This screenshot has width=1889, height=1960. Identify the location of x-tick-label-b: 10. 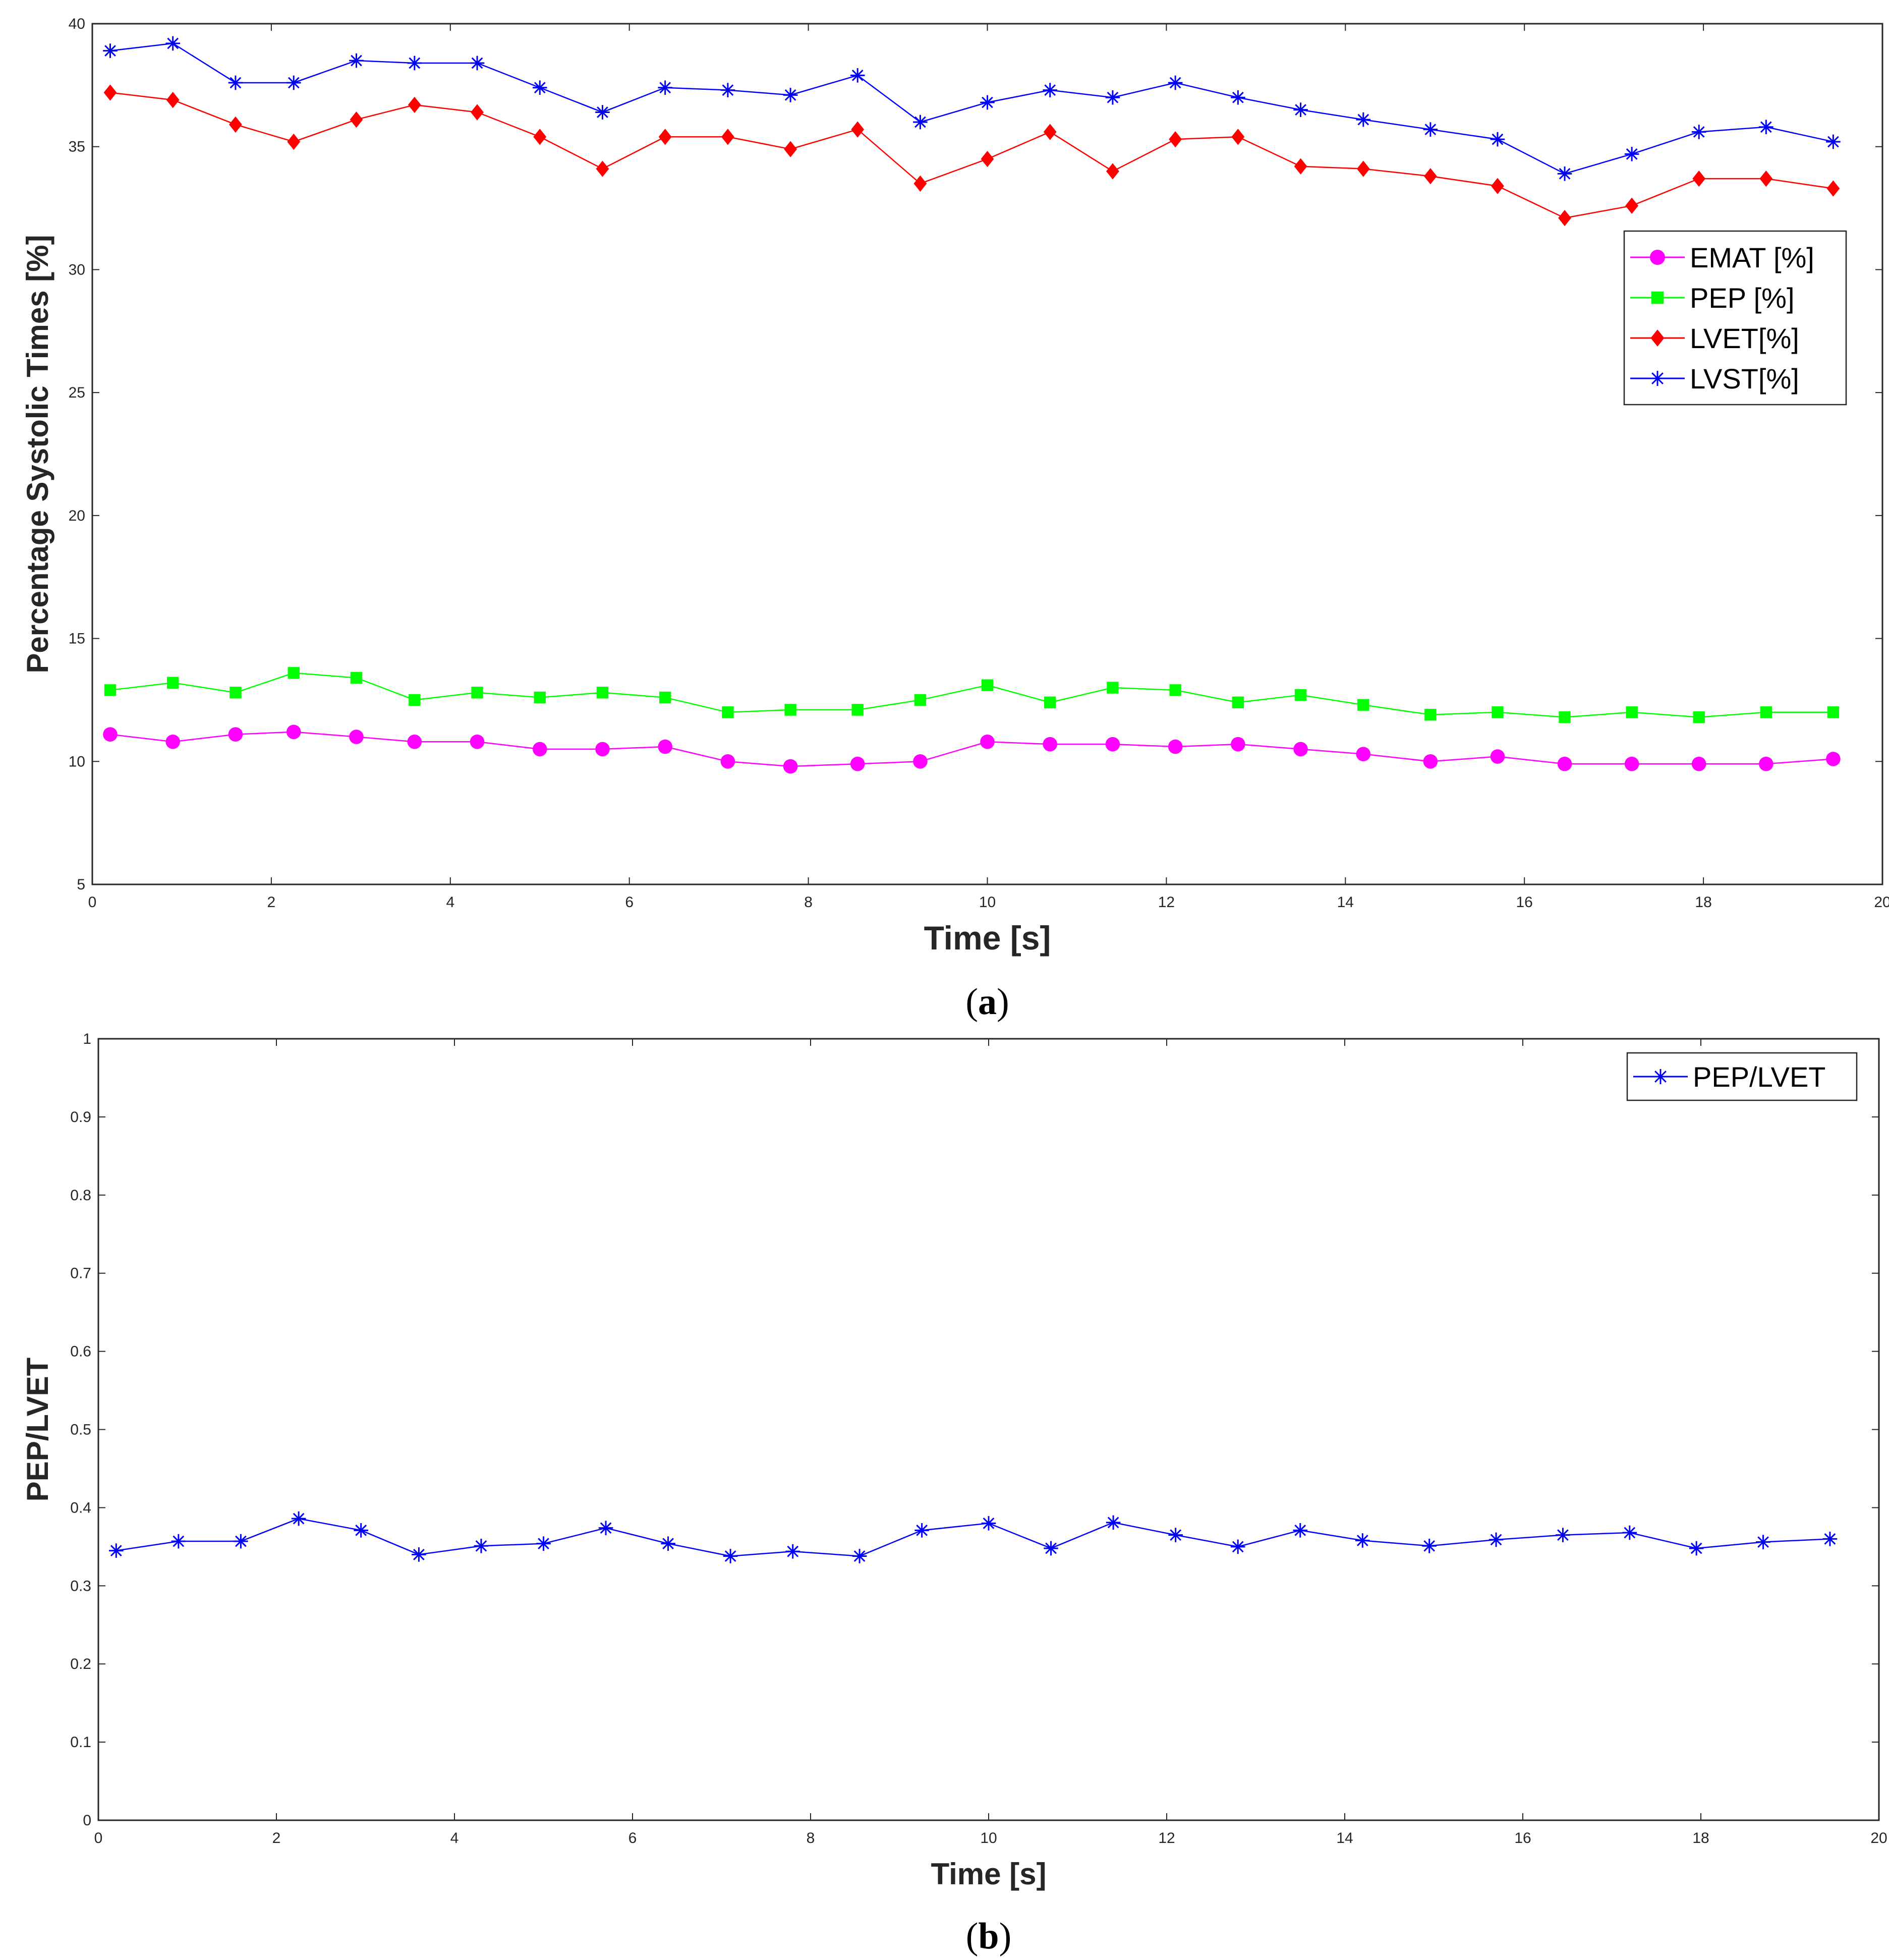
(988, 1838).